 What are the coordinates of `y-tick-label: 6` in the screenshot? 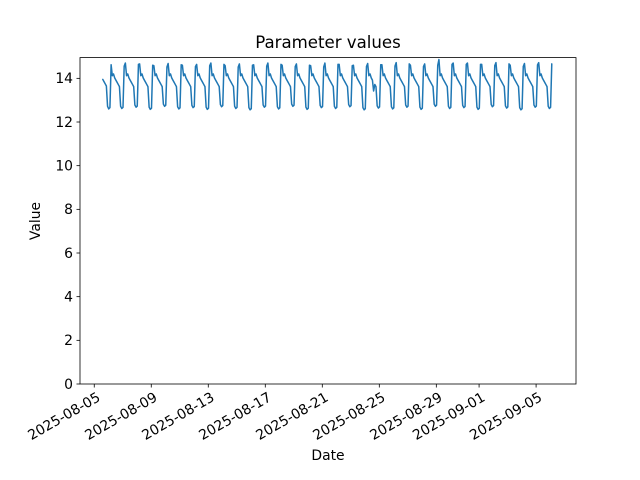 It's located at (68, 254).